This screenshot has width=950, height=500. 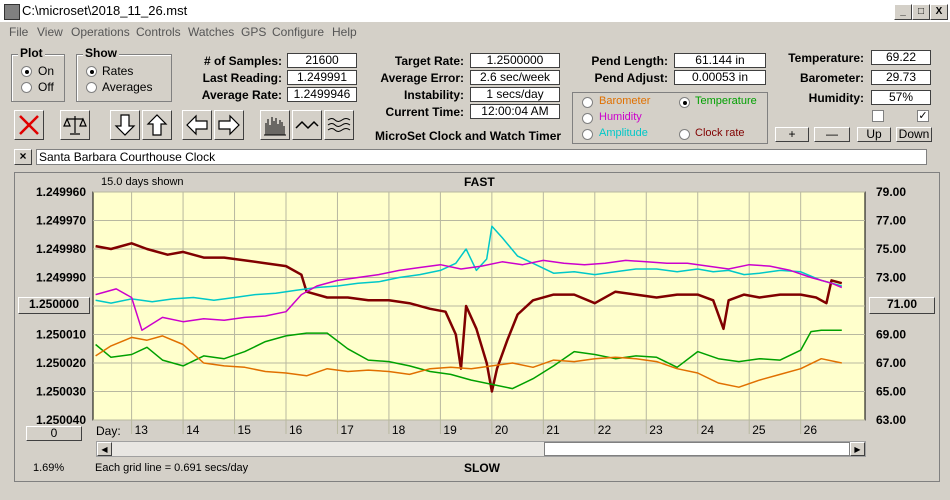 I want to click on x-tick-label: 22, so click(x=605, y=430).